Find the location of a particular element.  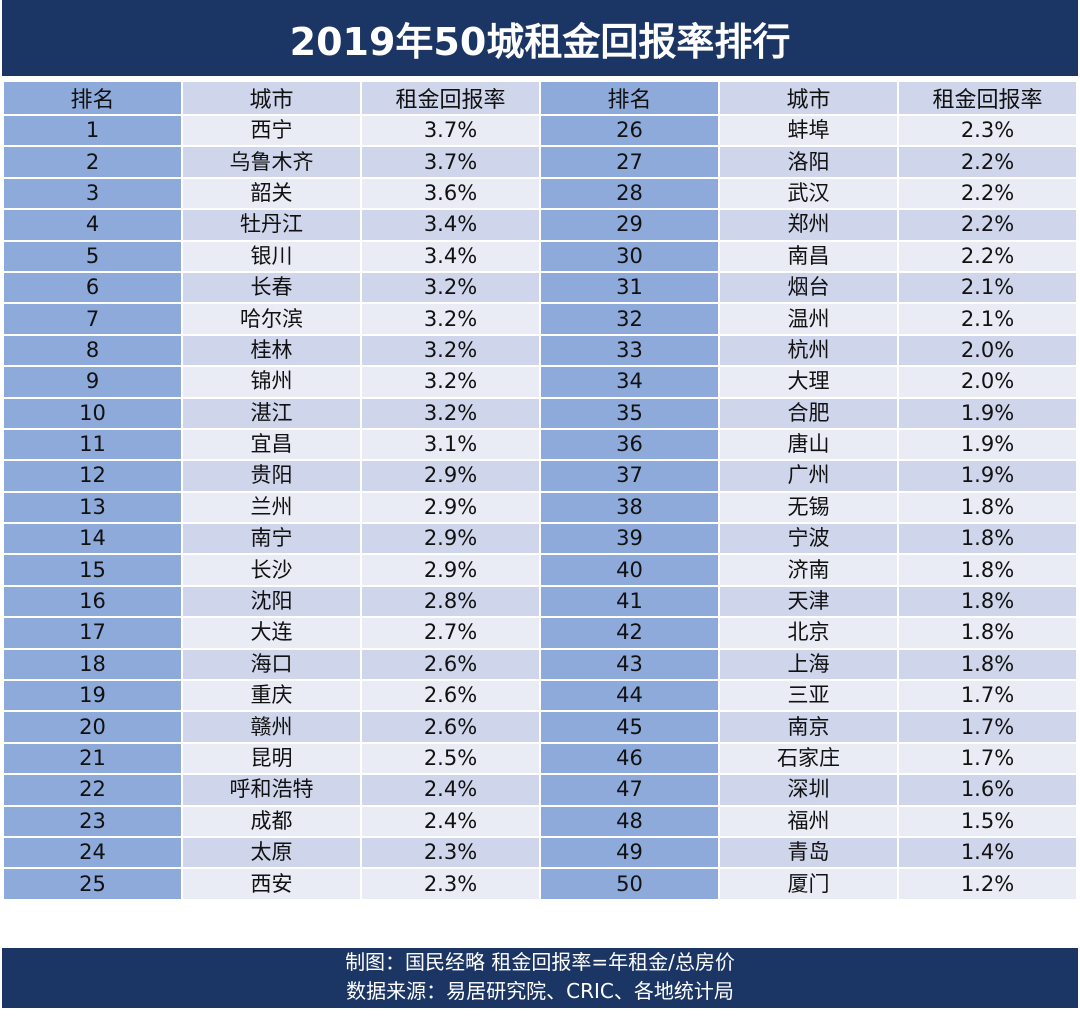

table-row: 5 银川 3.4% 30 南昌 2.2% is located at coordinates (540, 256).